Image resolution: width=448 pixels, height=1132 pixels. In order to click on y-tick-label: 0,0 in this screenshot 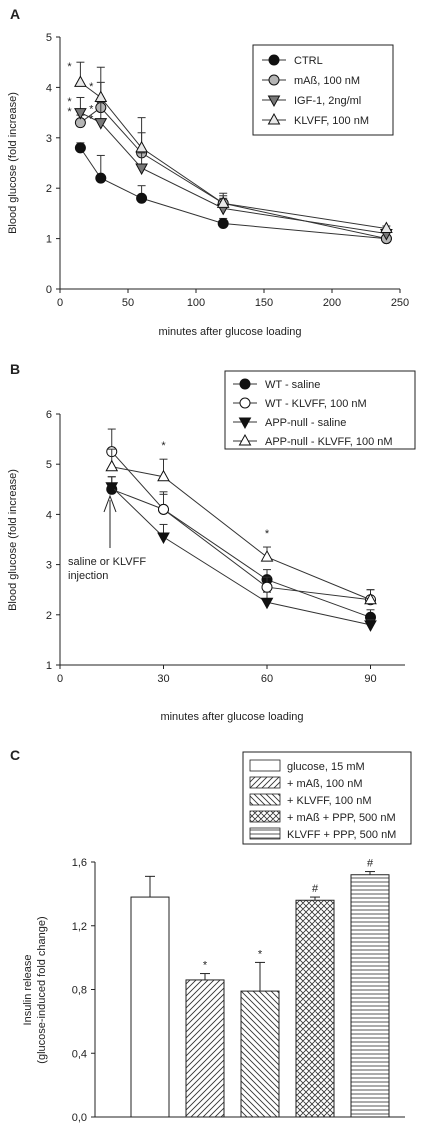, I will do `click(79, 1118)`.